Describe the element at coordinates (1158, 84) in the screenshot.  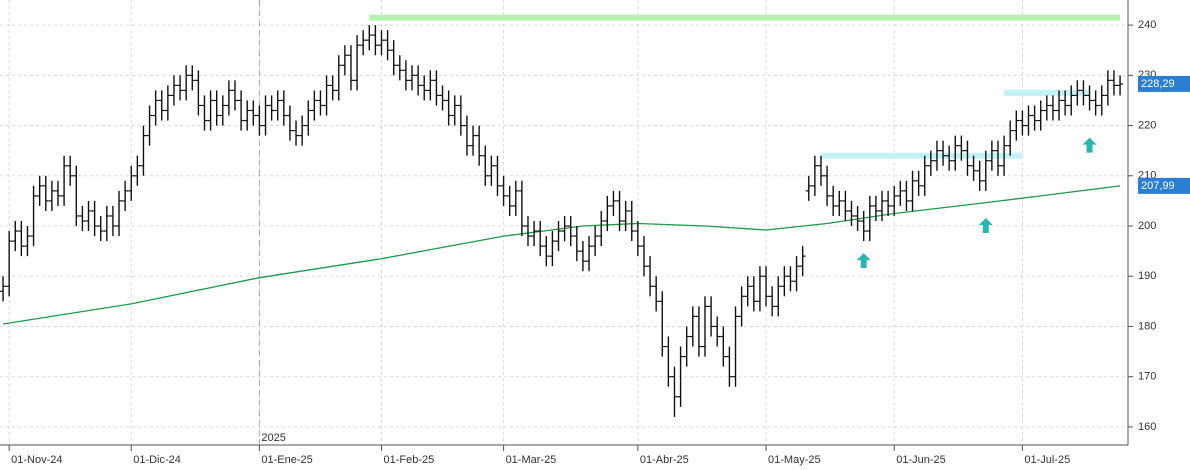
I see `price-label: 228,29` at that location.